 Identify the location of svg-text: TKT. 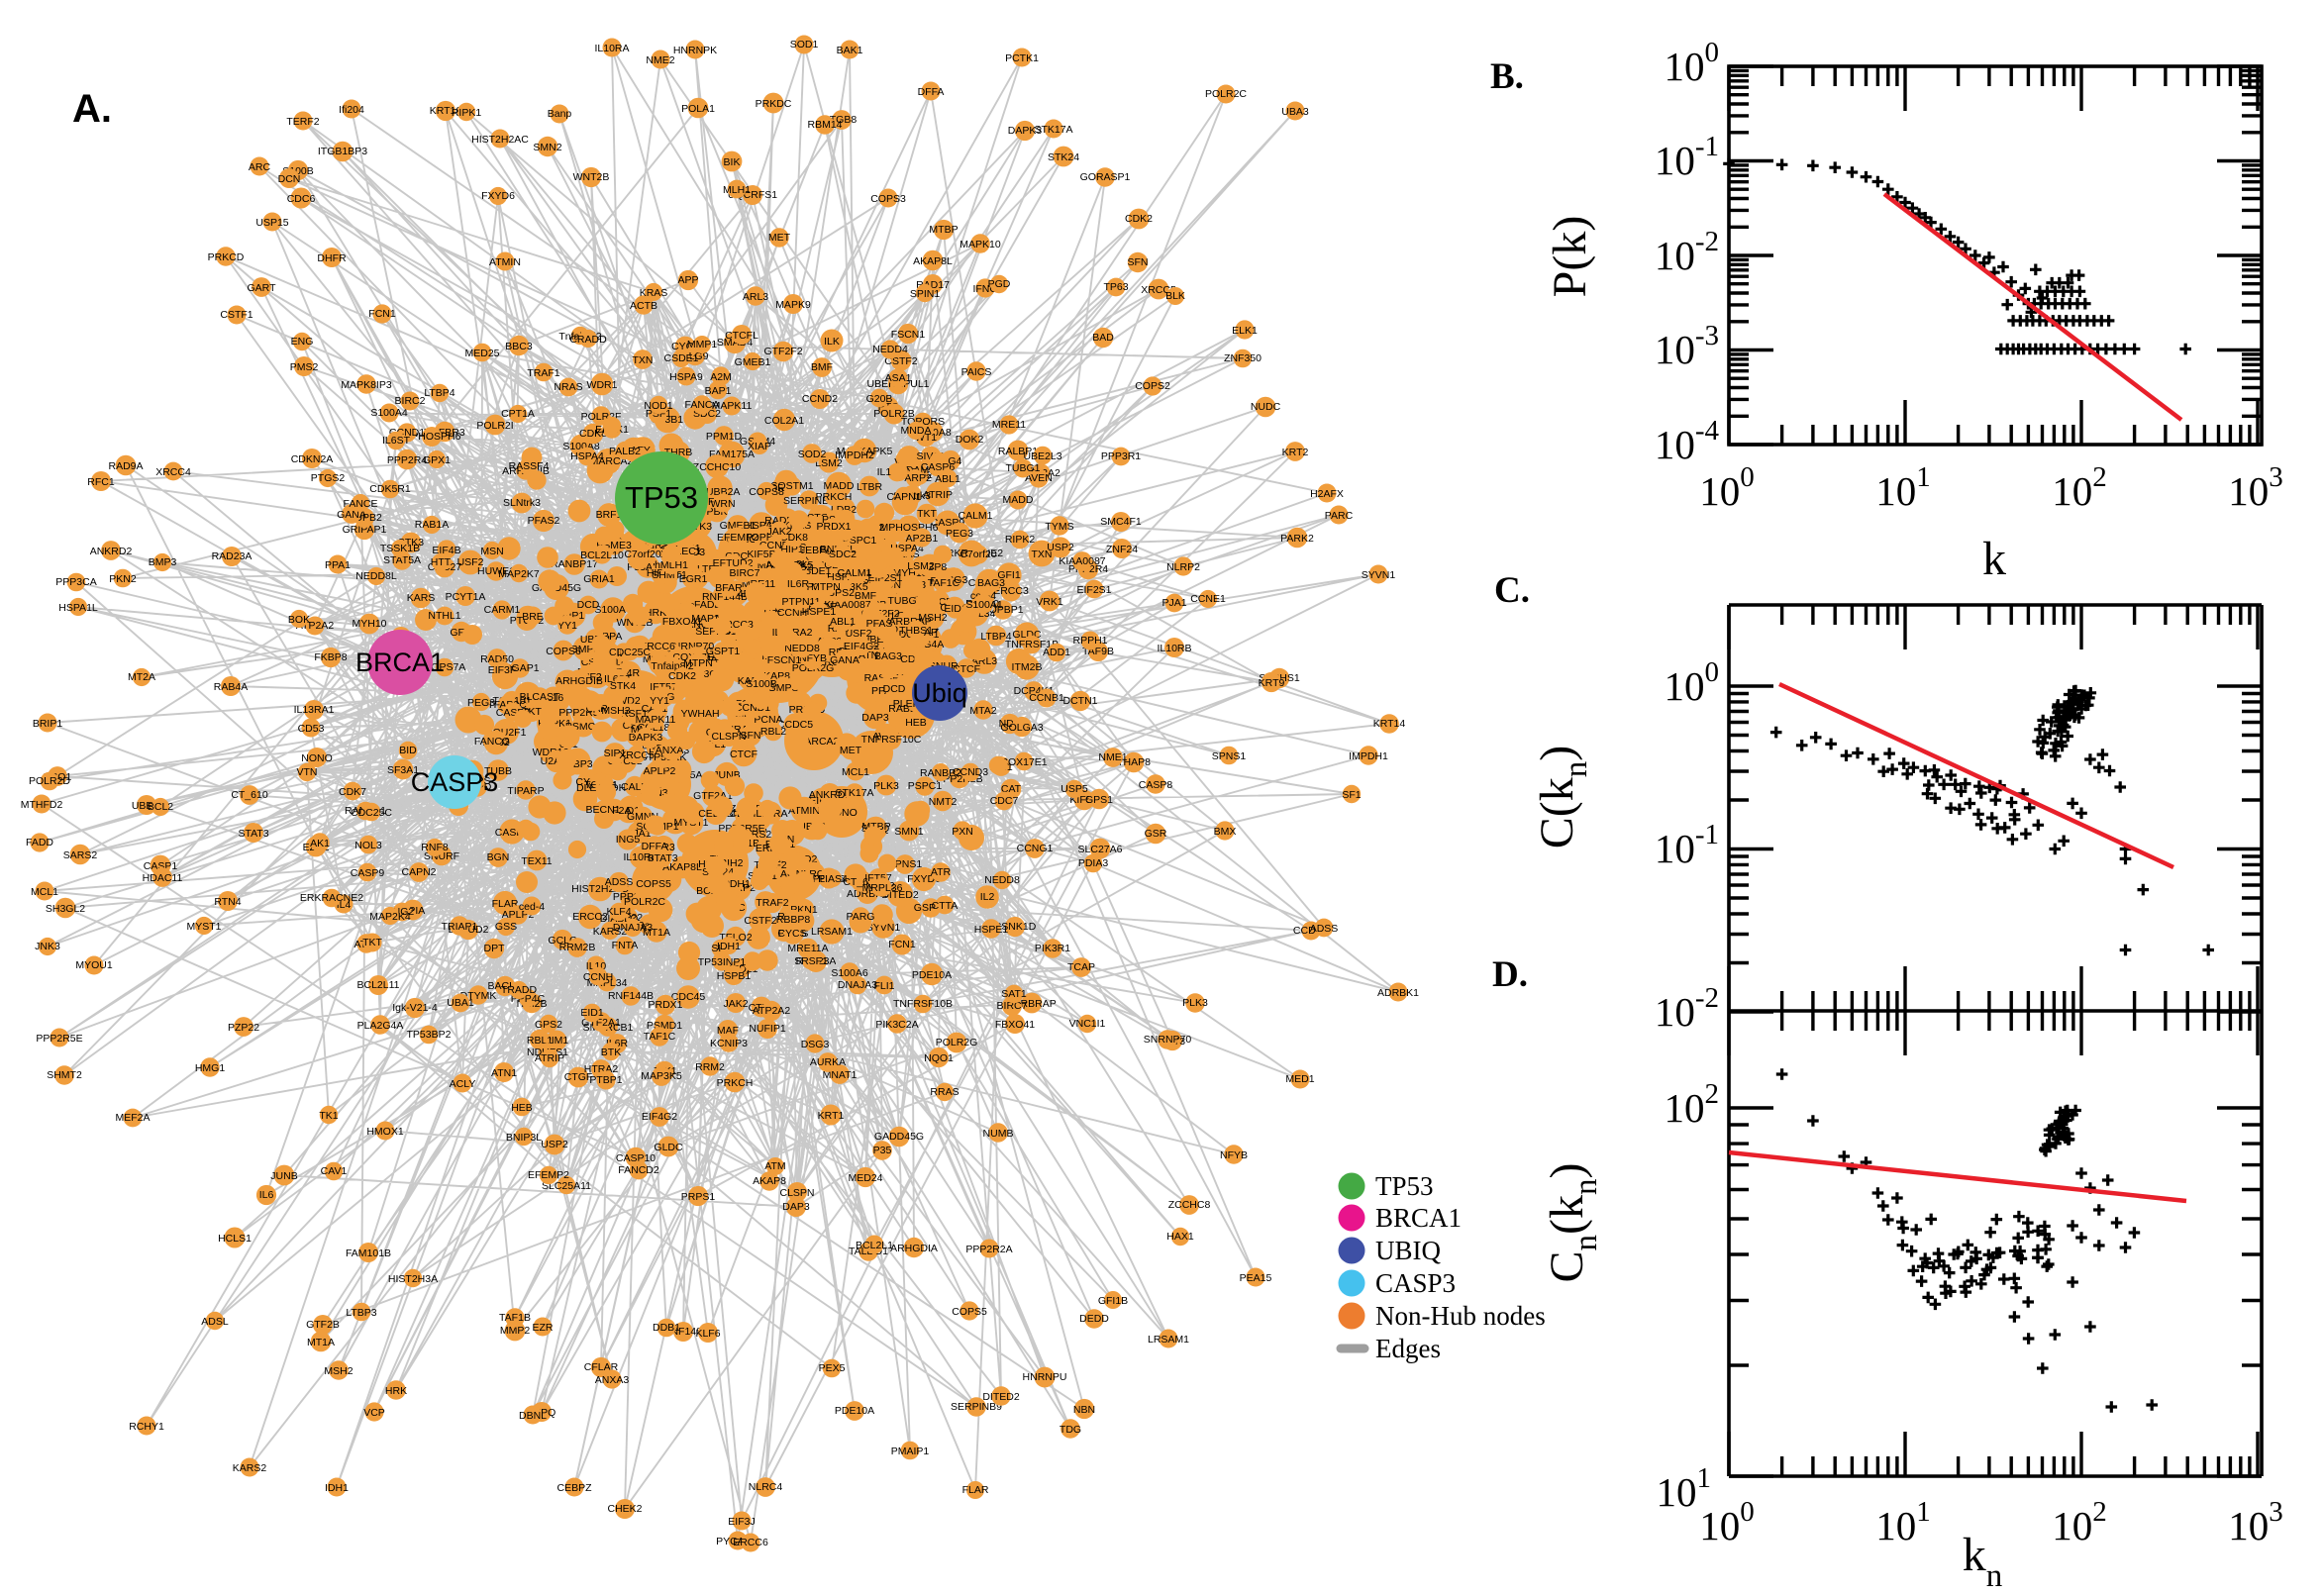
(372, 942).